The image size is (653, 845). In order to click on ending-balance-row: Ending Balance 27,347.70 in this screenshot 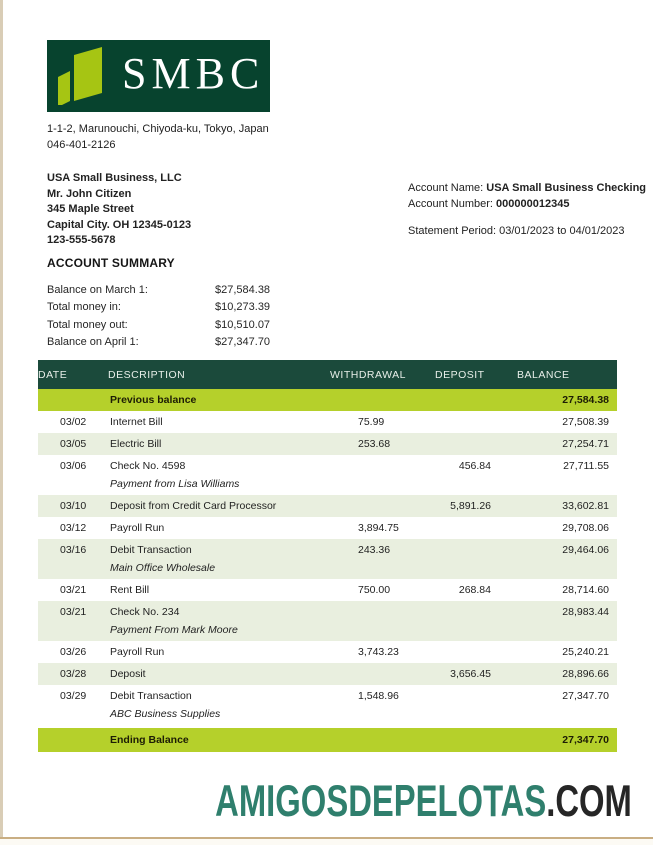, I will do `click(327, 738)`.